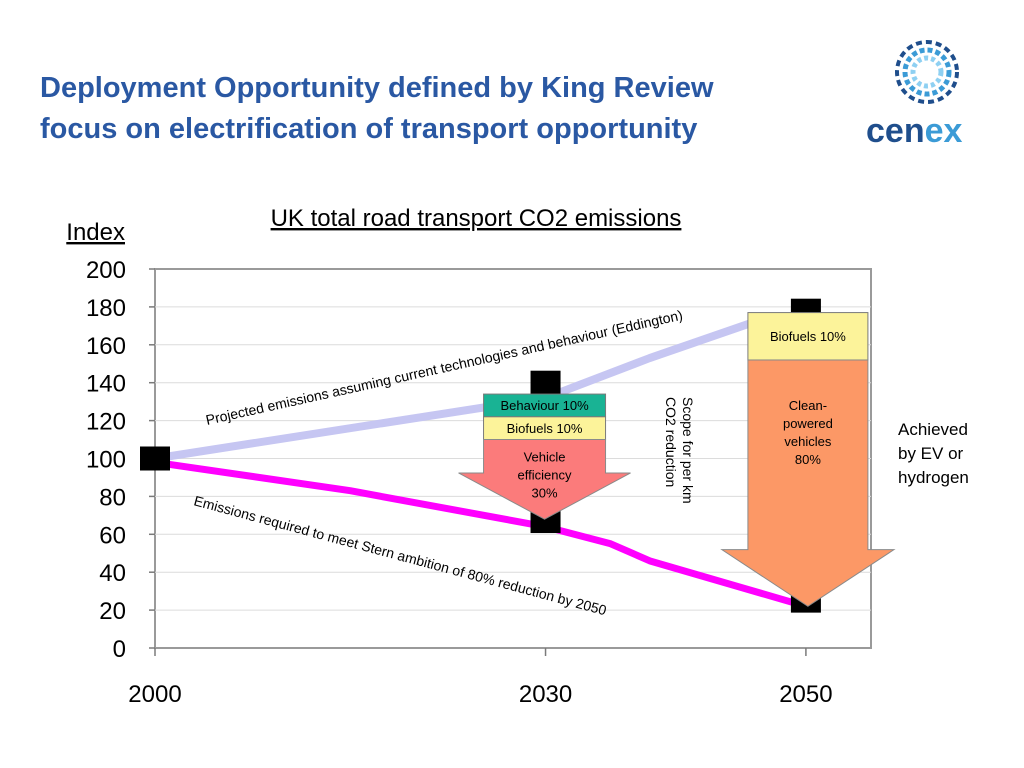 This screenshot has height=768, width=1024. Describe the element at coordinates (927, 72) in the screenshot. I see `cenex-logo-swirl-icon` at that location.